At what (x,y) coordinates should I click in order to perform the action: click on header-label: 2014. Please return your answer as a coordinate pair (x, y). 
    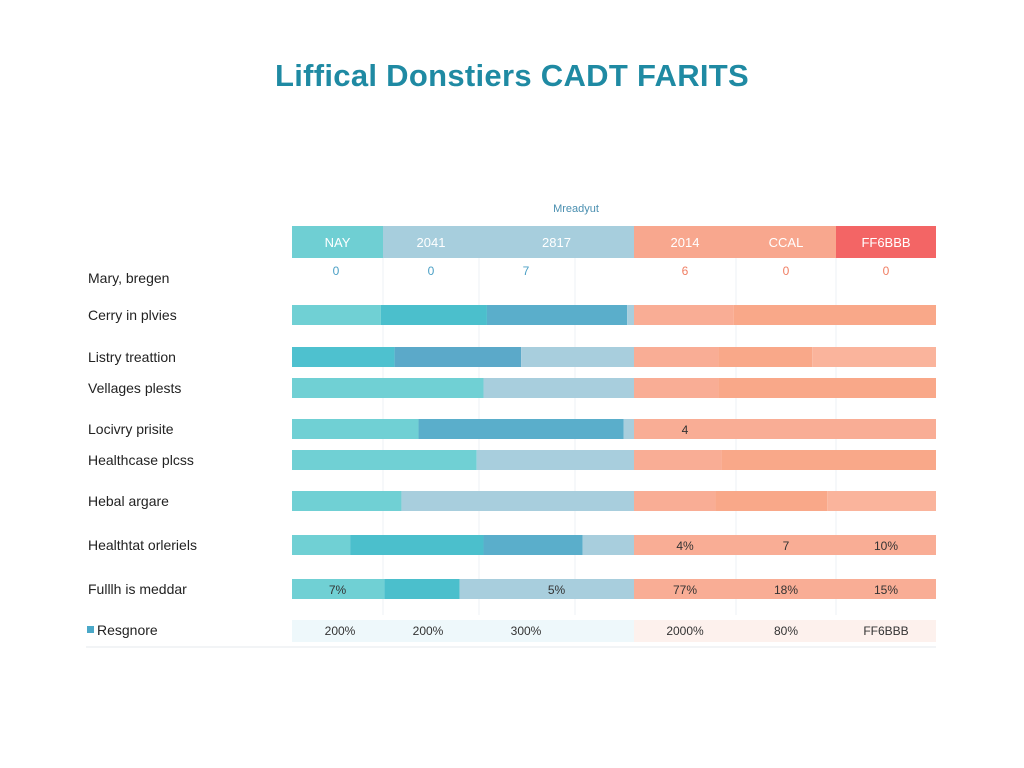
    Looking at the image, I should click on (685, 242).